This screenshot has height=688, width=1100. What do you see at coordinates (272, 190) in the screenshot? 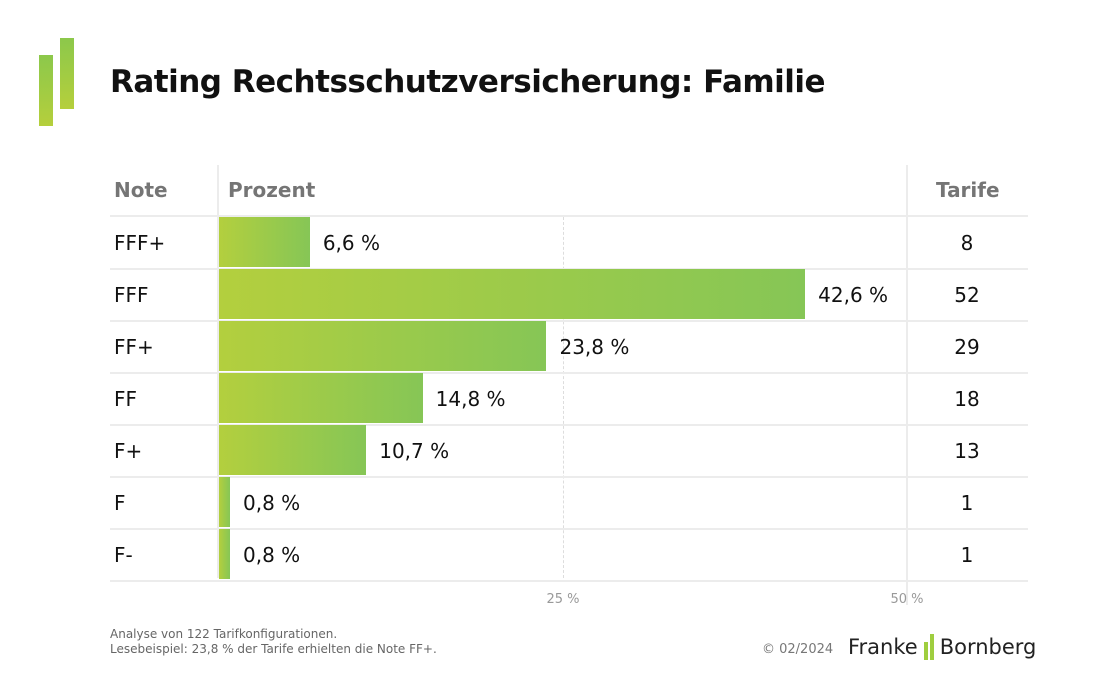
I see `header-percent: Prozent` at bounding box center [272, 190].